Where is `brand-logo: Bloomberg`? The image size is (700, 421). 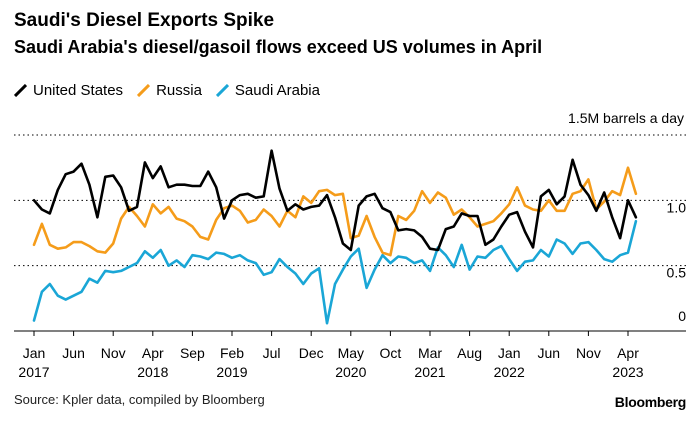 brand-logo: Bloomberg is located at coordinates (650, 402).